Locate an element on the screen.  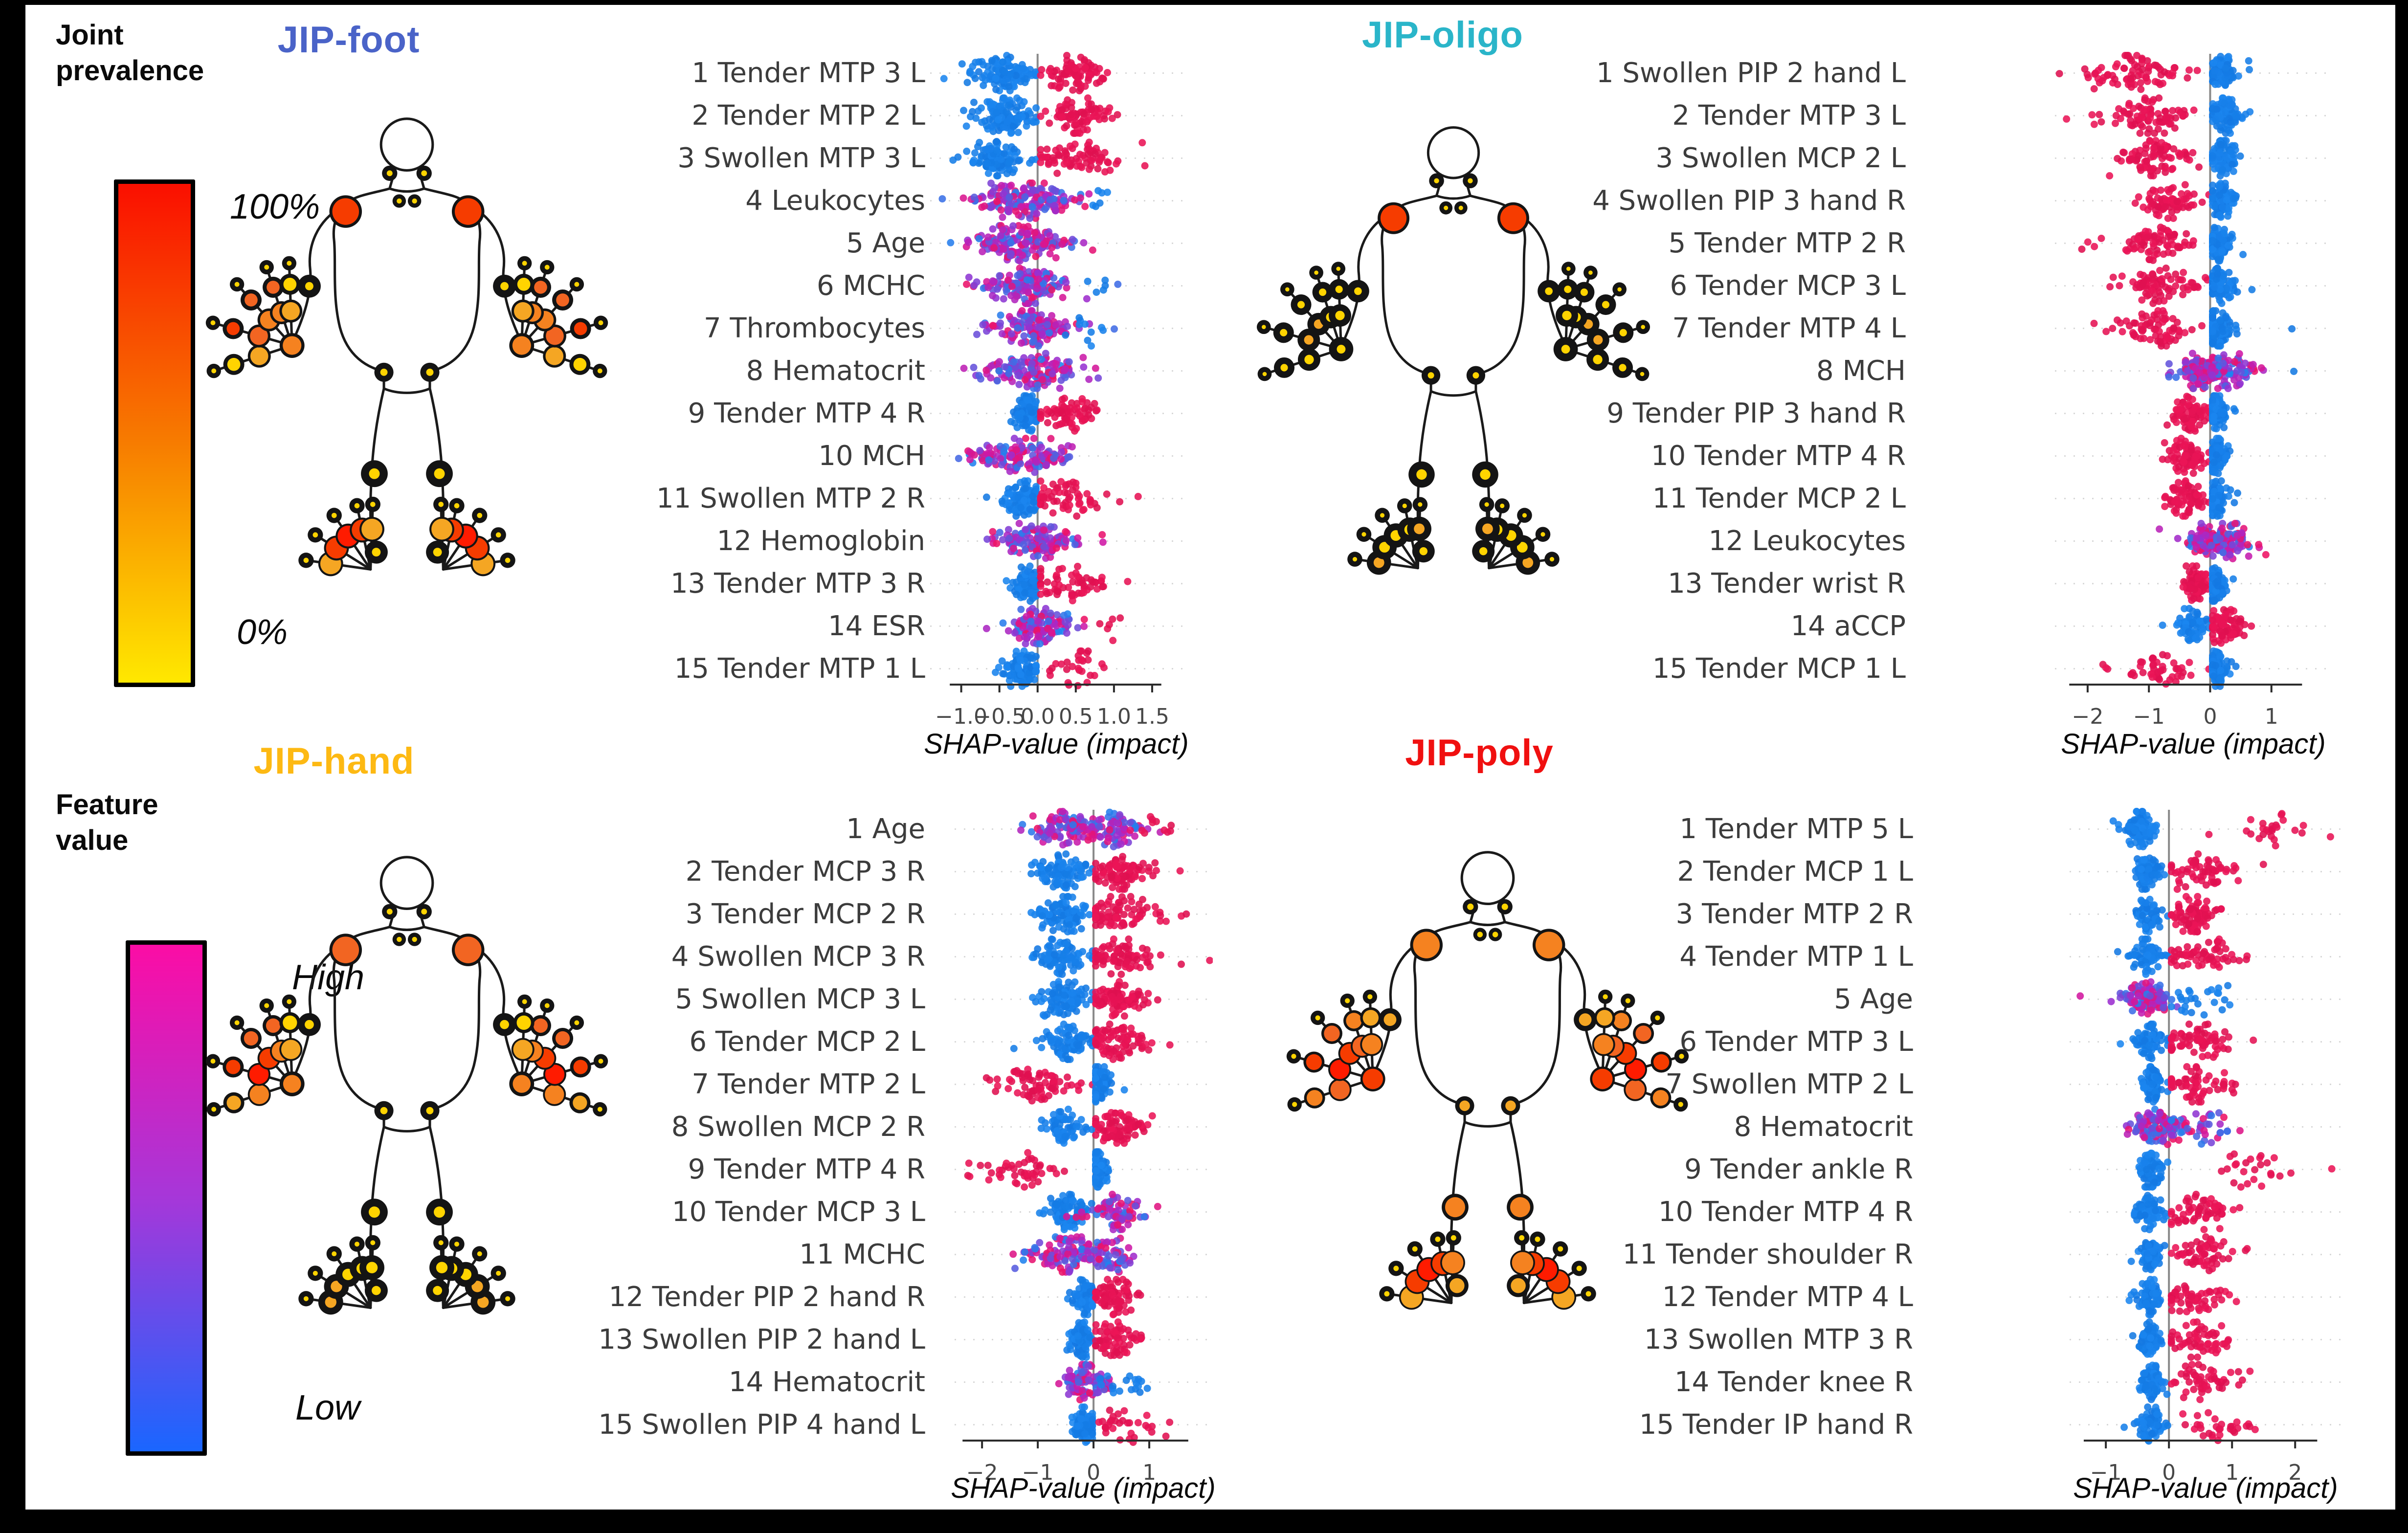
panel-title-jip-hand: JIP-hand is located at coordinates (334, 761).